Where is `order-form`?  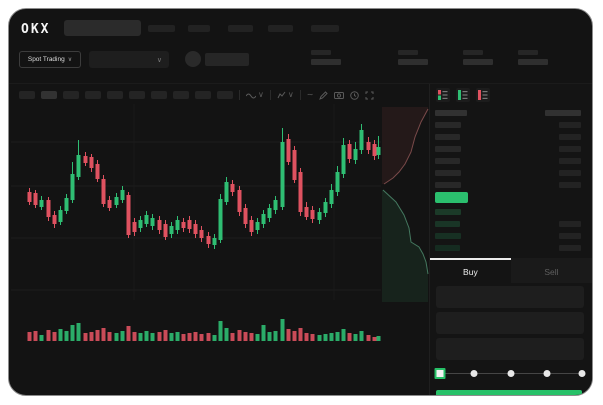
order-form is located at coordinates (509, 323).